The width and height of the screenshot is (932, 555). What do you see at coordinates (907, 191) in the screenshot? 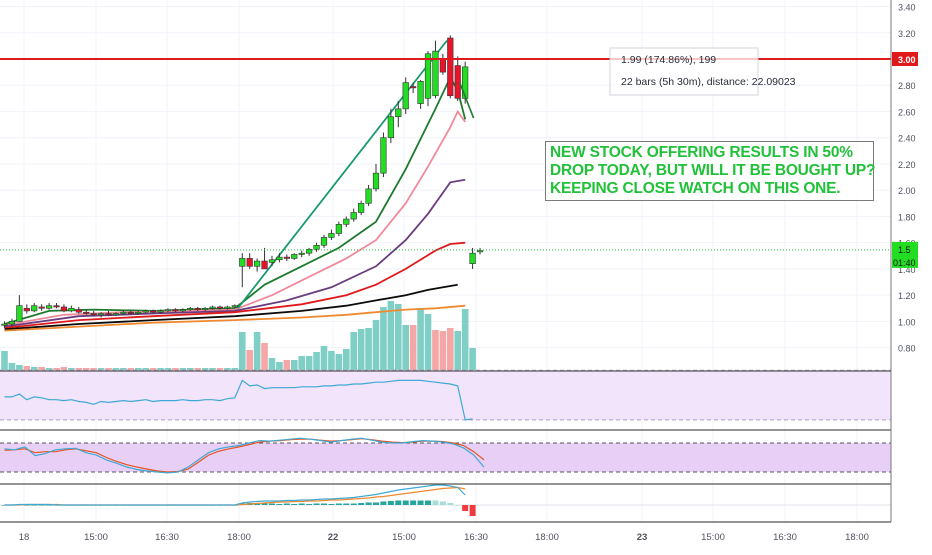
I see `price-tick-label-7: 2.00` at bounding box center [907, 191].